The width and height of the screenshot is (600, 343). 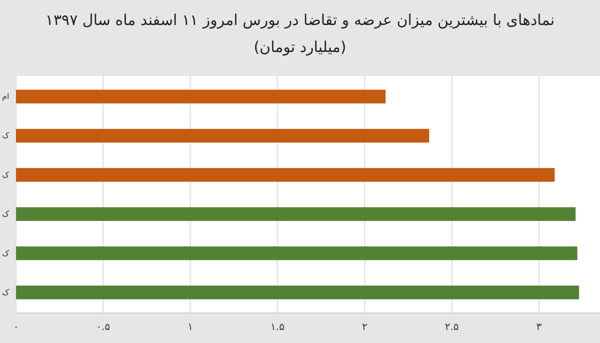 I want to click on x-tick-label: ۱.۵, so click(x=277, y=327).